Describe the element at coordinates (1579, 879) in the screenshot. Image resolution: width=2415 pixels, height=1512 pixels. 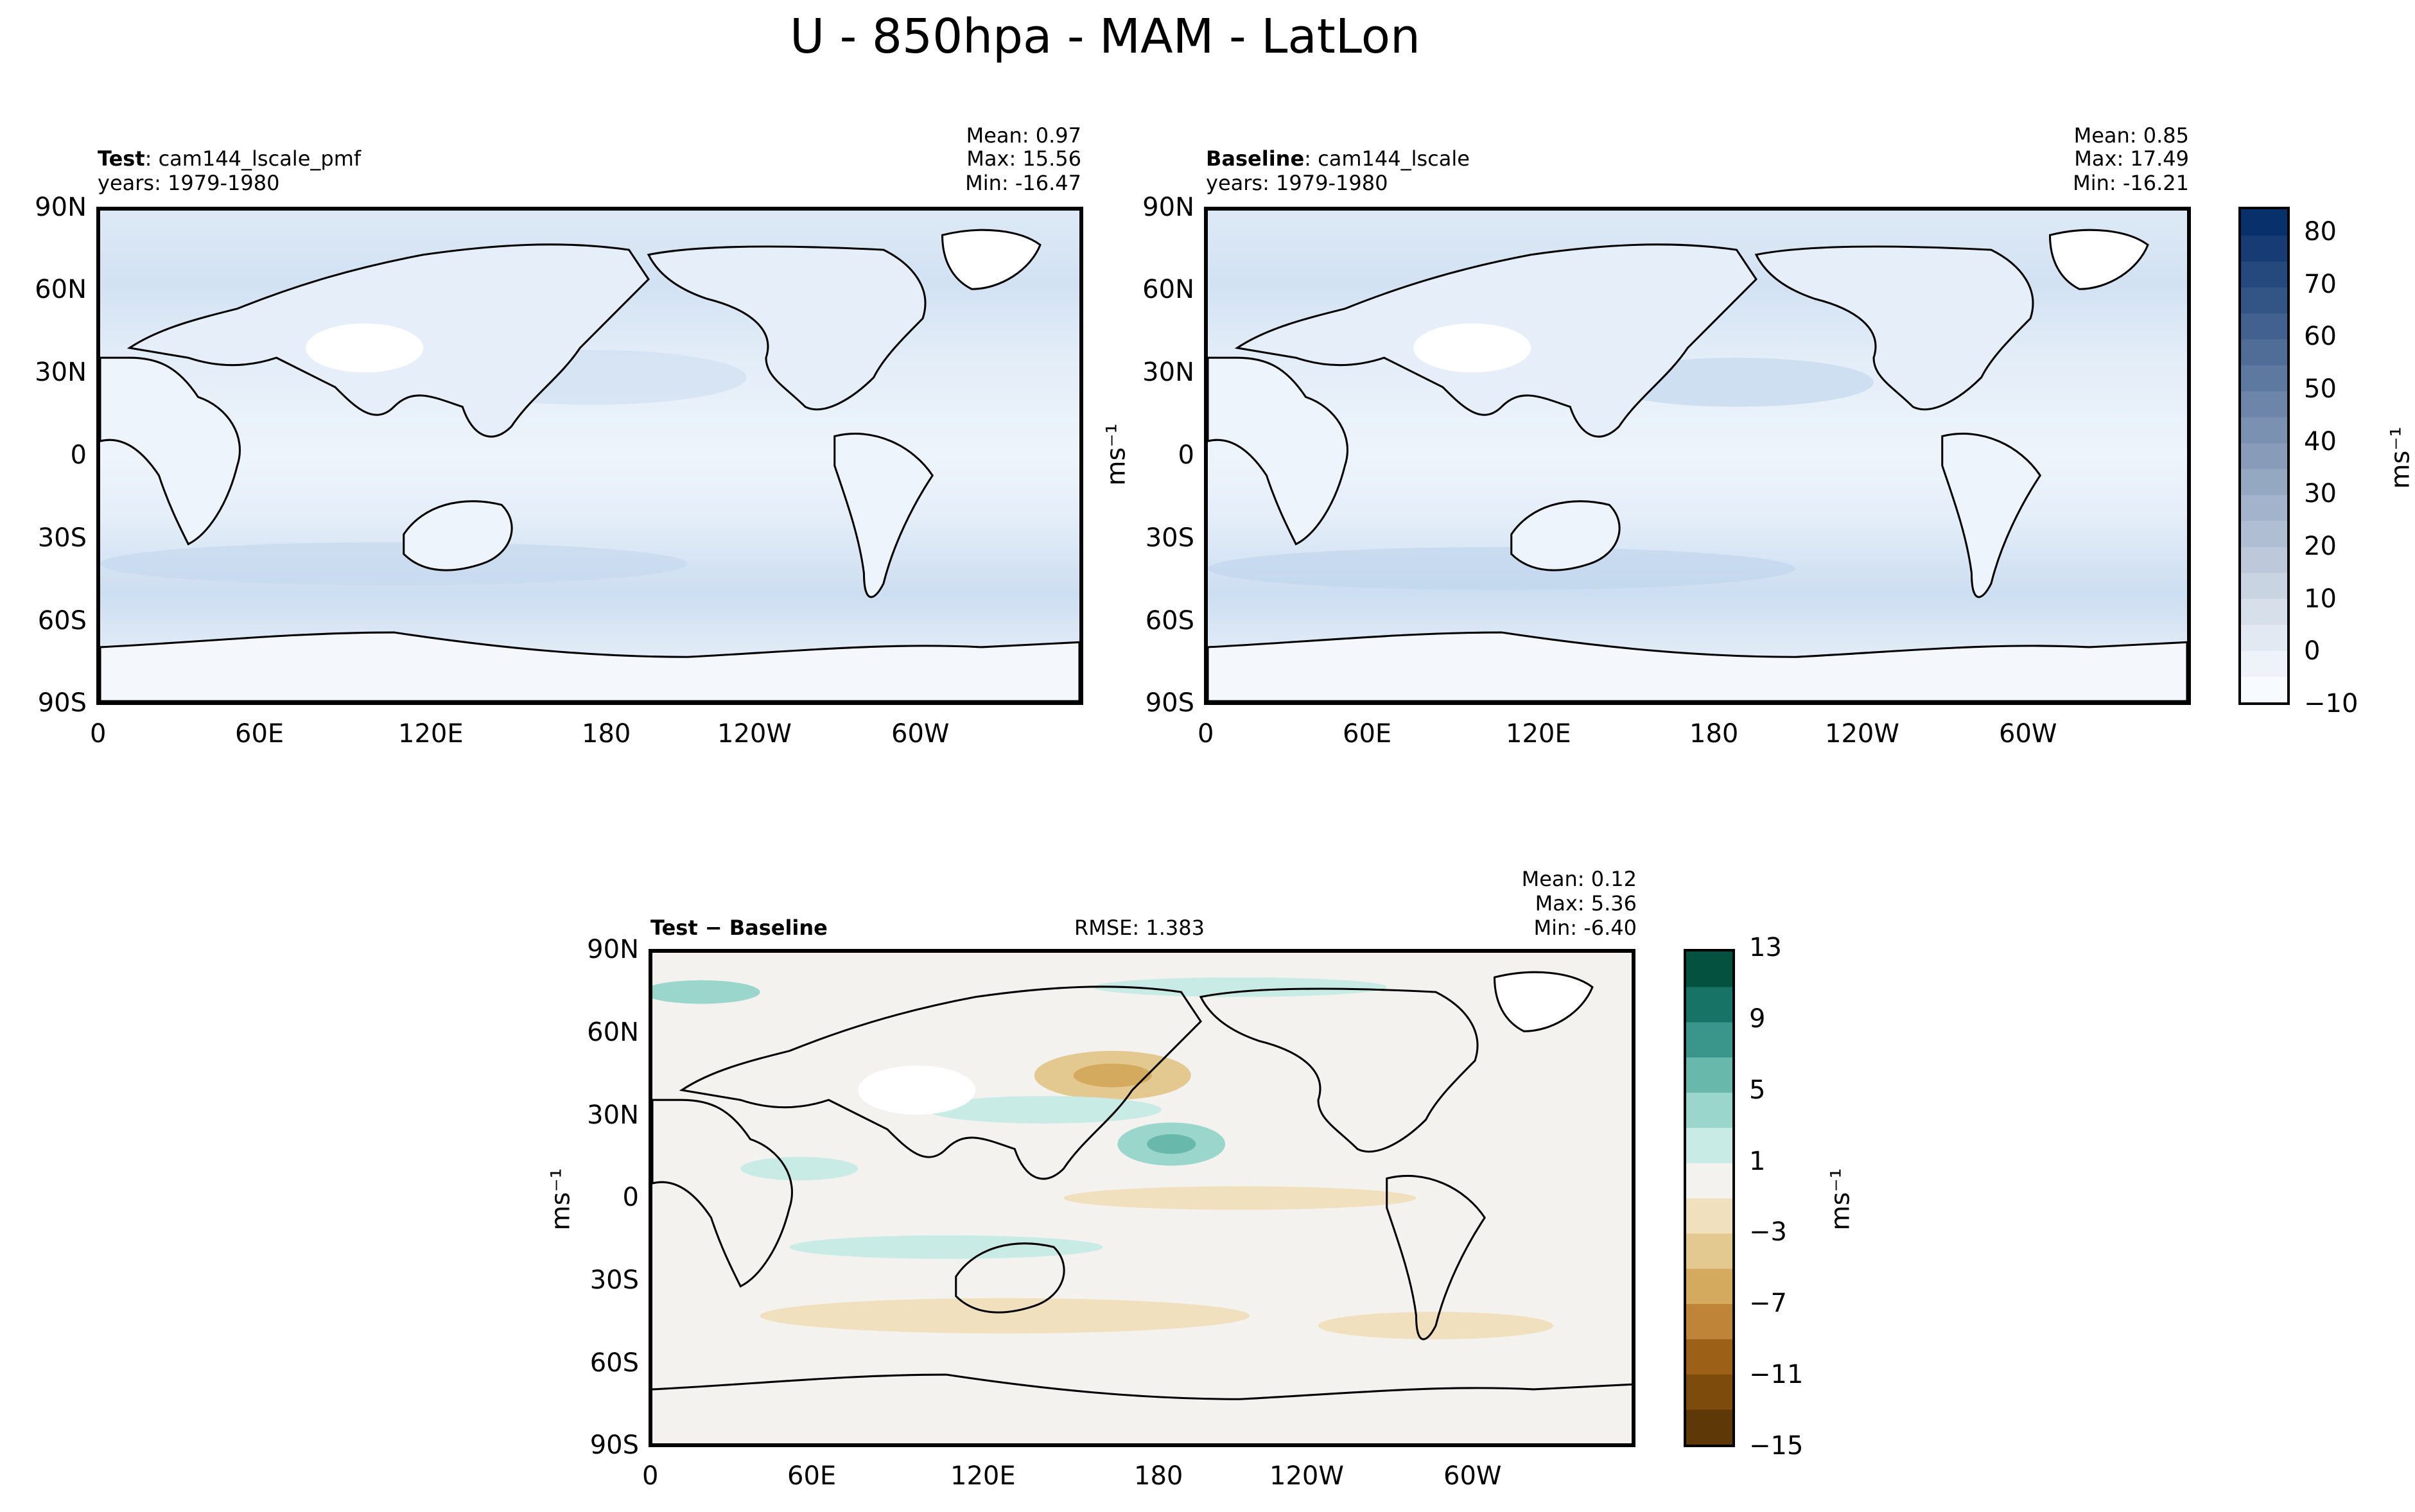
I see `diff-mean: Mean: 0.12` at that location.